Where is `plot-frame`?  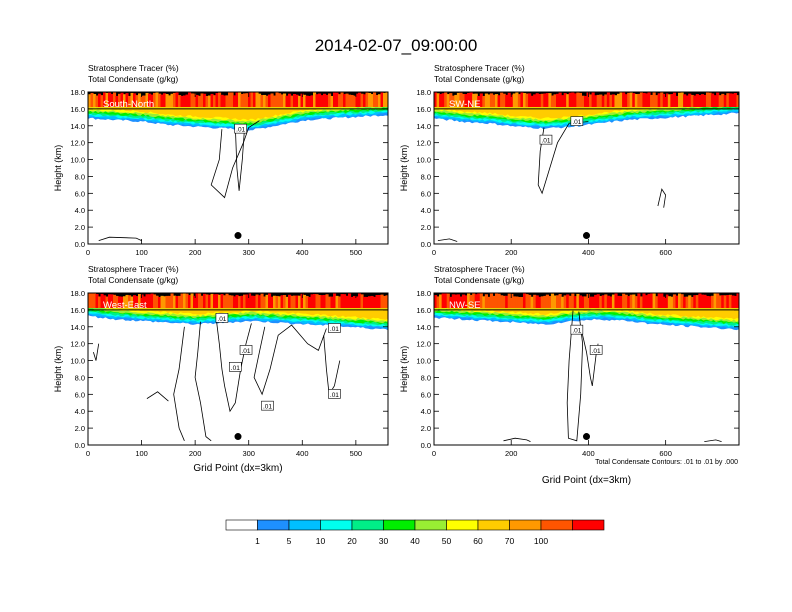
plot-frame is located at coordinates (238, 168).